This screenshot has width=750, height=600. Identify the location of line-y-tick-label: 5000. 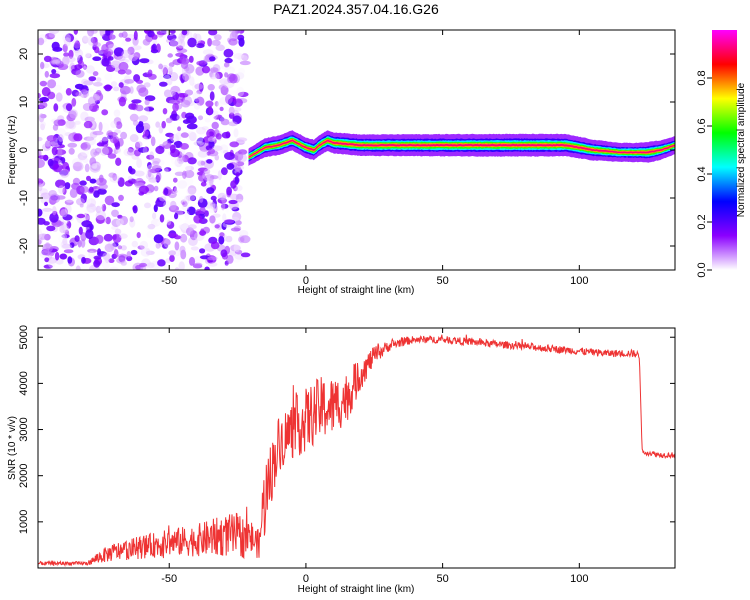
(24, 337).